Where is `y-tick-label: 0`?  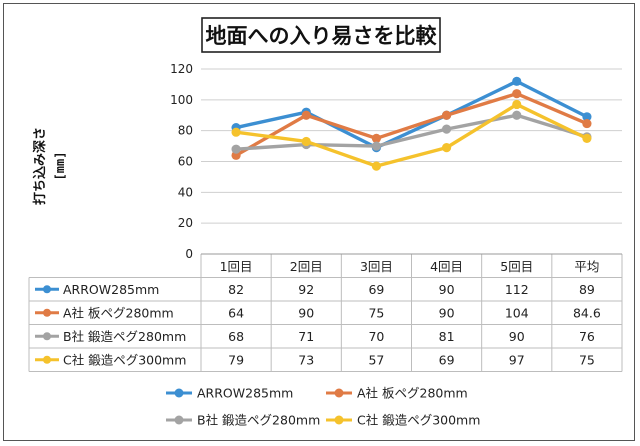 y-tick-label: 0 is located at coordinates (189, 254).